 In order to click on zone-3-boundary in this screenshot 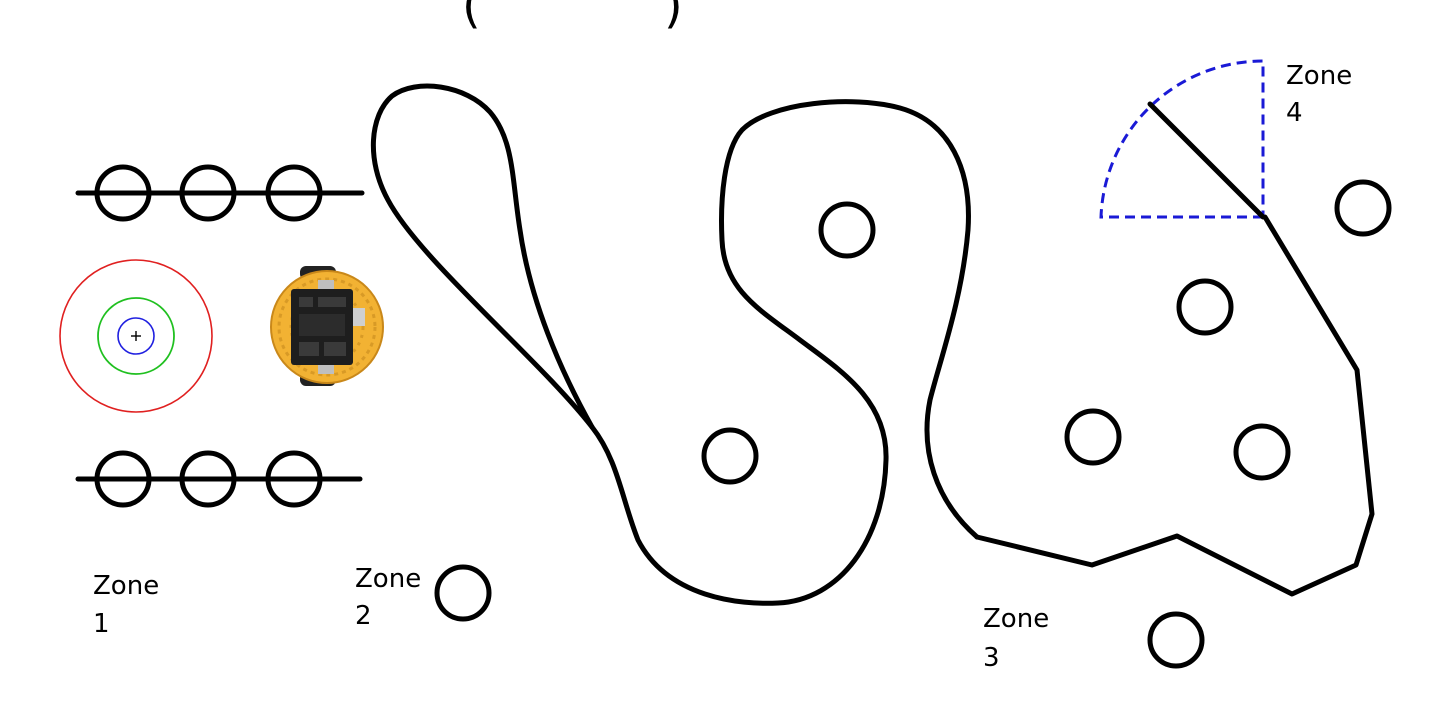, I will do `click(1174, 405)`.